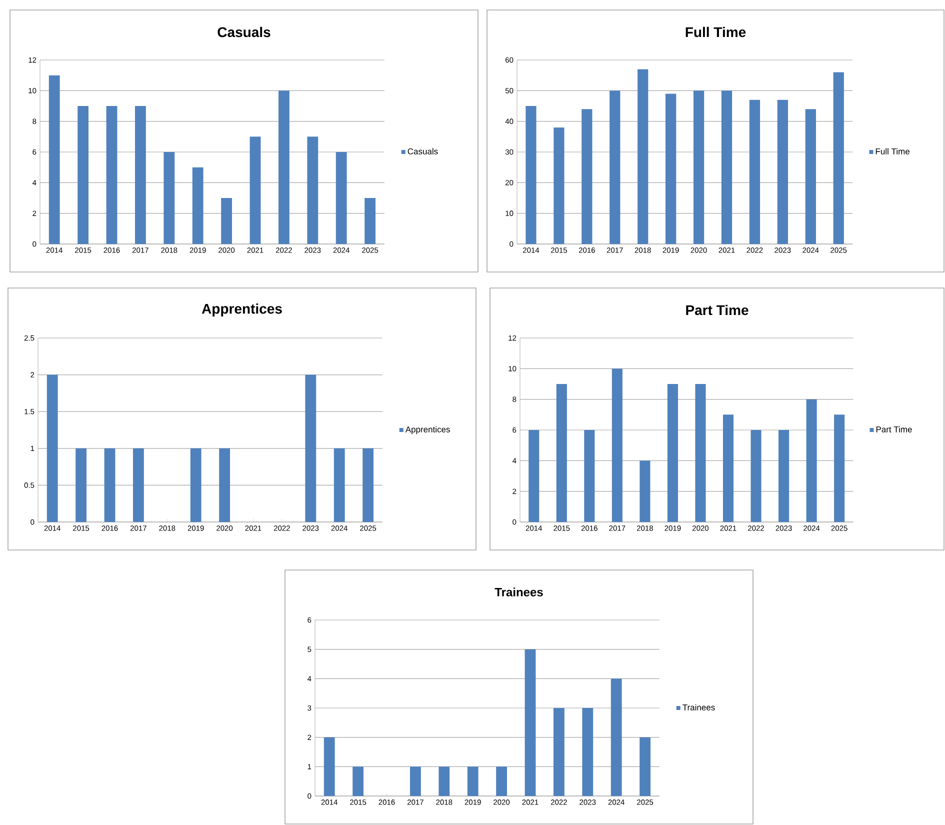  What do you see at coordinates (518, 592) in the screenshot?
I see `chart-title: Trainees` at bounding box center [518, 592].